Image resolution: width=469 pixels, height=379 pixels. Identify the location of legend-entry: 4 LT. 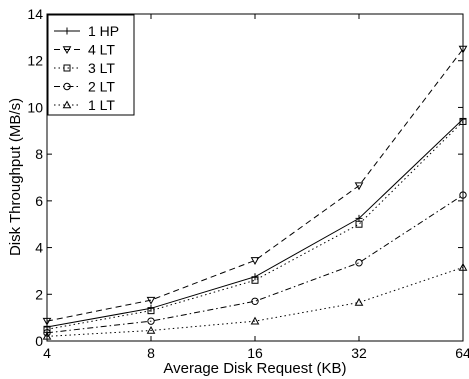
(84, 50).